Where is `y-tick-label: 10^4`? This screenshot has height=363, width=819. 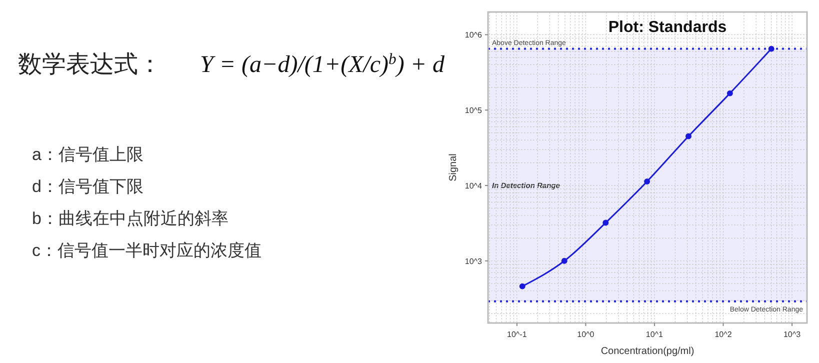
y-tick-label: 10^4 is located at coordinates (473, 185).